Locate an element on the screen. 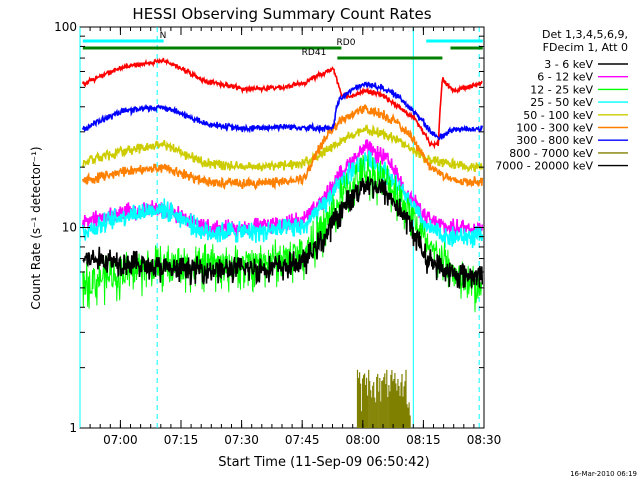 Image resolution: width=640 pixels, height=480 pixels. x-tick-label: 07:00 is located at coordinates (120, 440).